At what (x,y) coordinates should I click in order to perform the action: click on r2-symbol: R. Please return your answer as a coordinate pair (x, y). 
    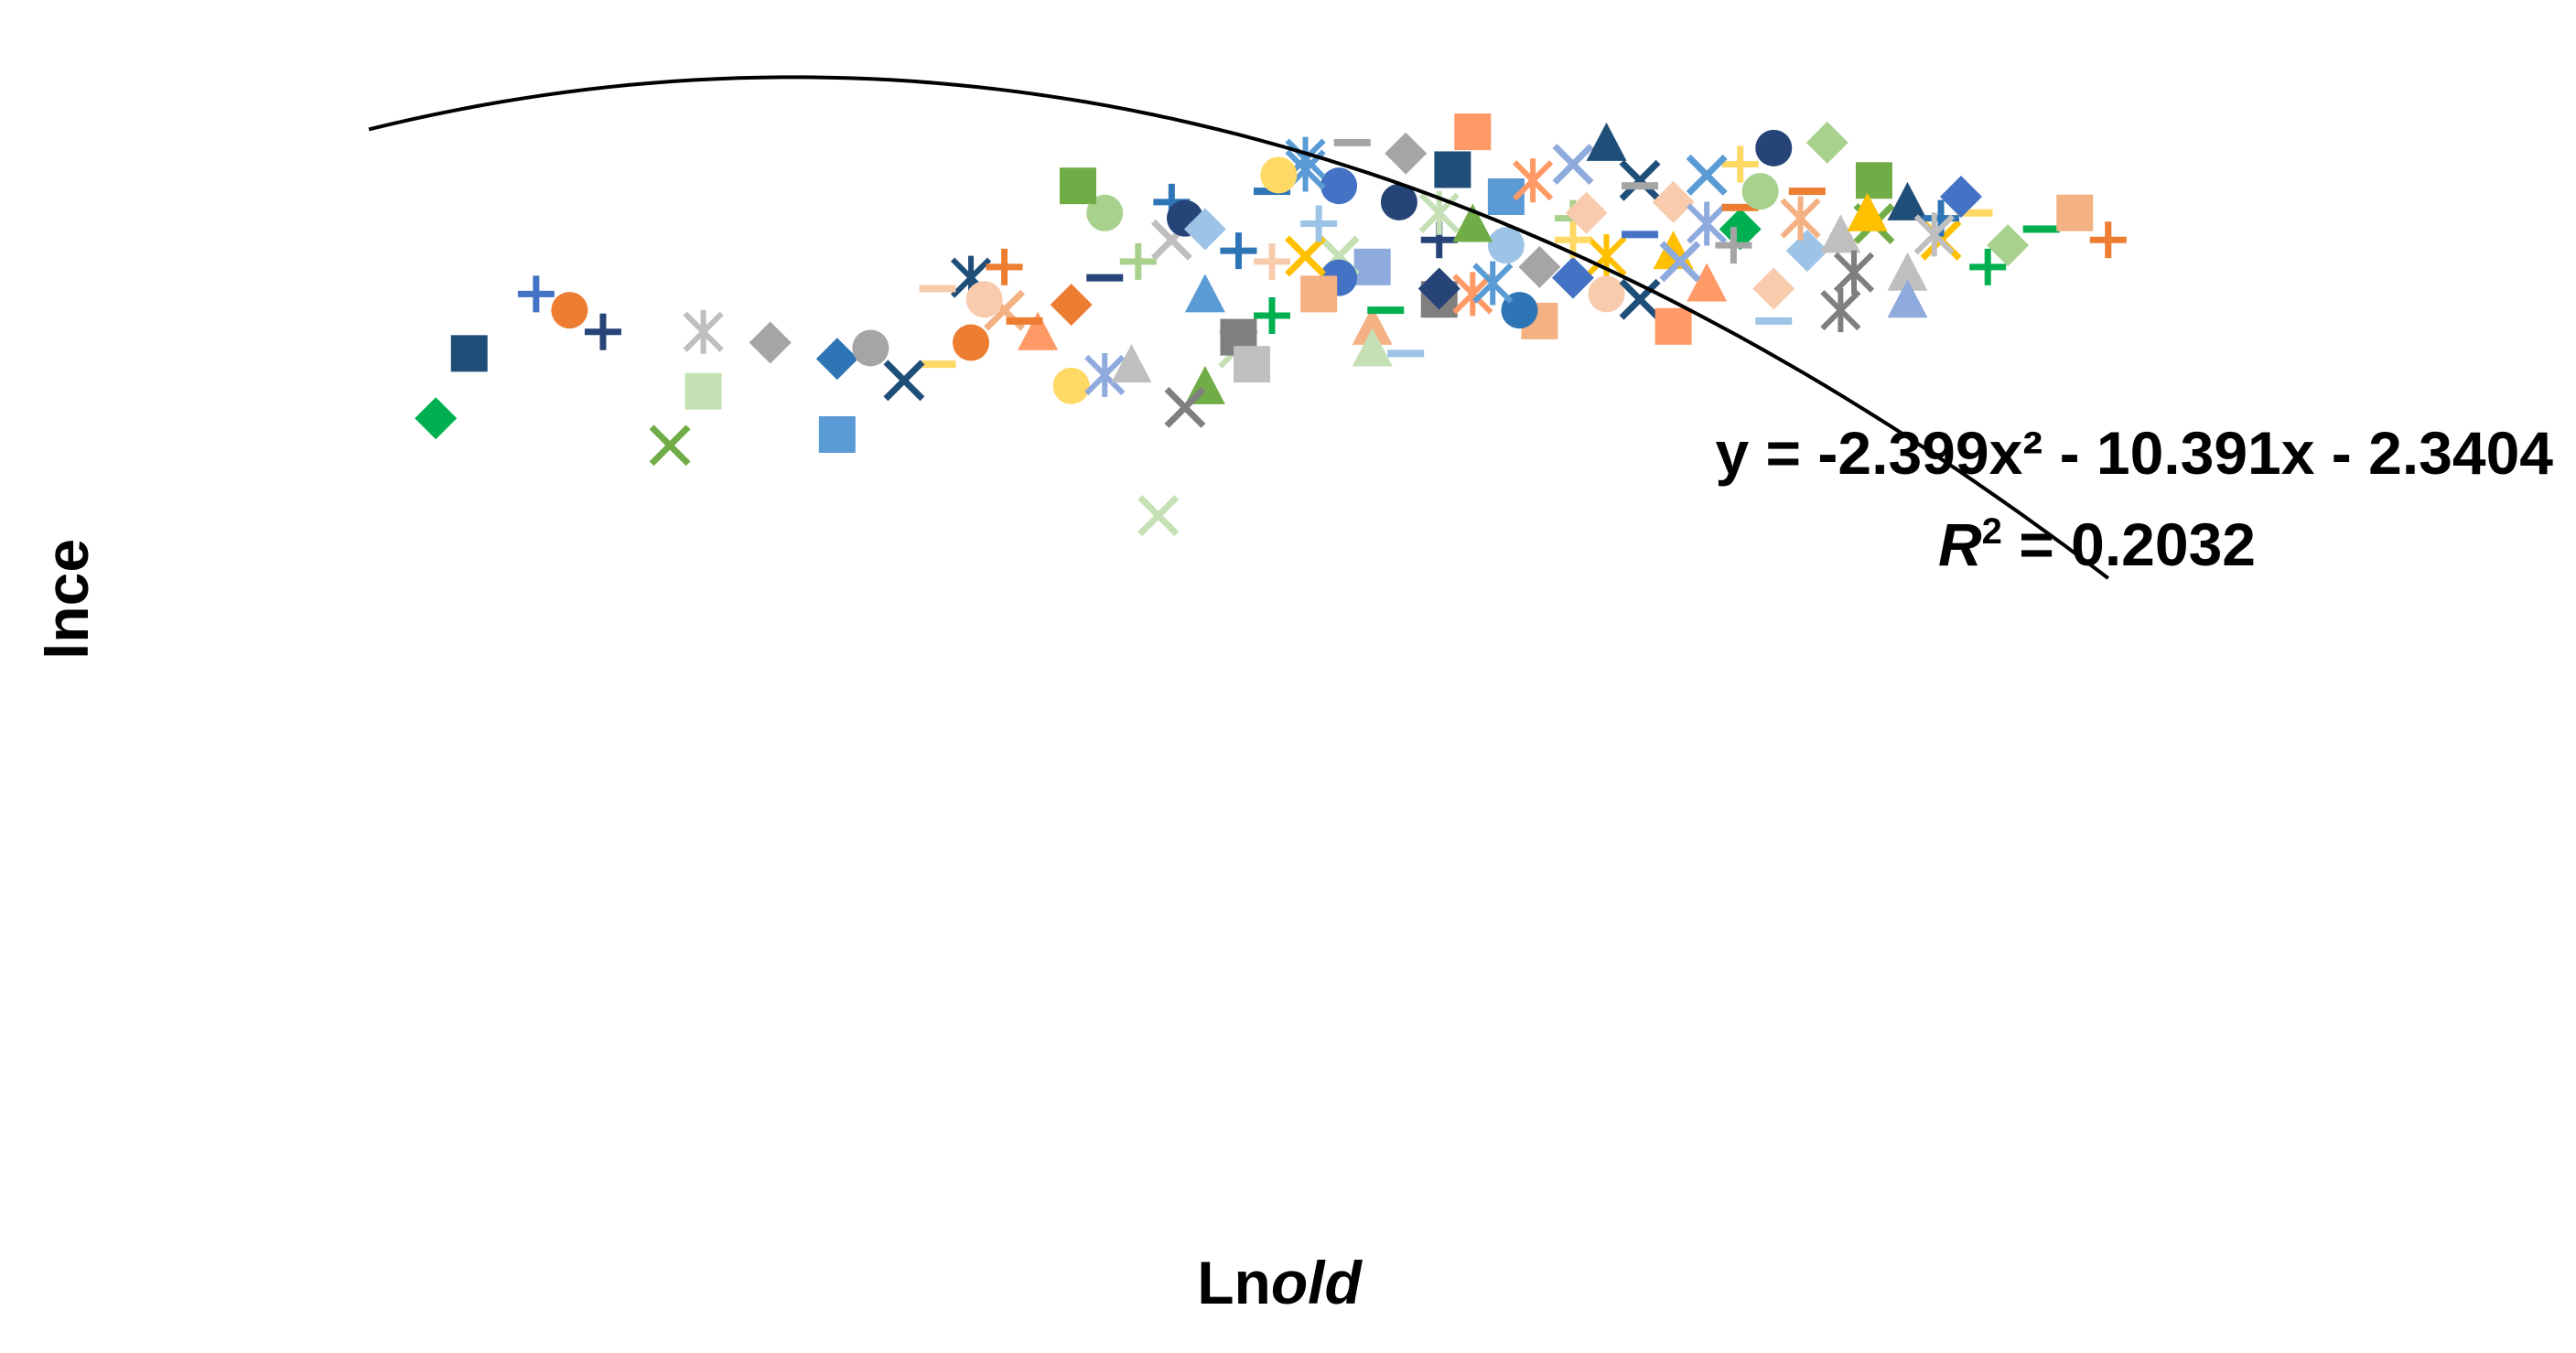
    Looking at the image, I should click on (1960, 544).